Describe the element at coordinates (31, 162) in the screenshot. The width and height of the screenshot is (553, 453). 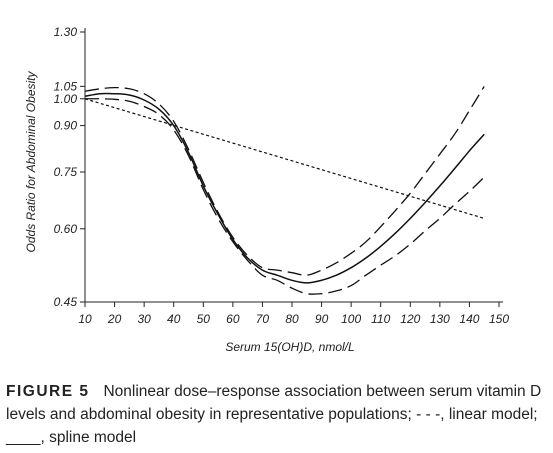
I see `y-axis-label: Odds Ratio for Abdominal Obesity` at that location.